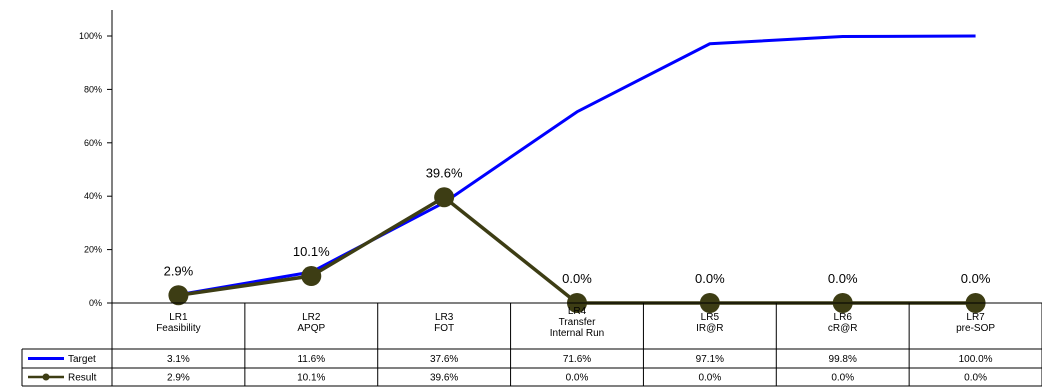  What do you see at coordinates (444, 359) in the screenshot?
I see `table-value-target: 37.6%` at bounding box center [444, 359].